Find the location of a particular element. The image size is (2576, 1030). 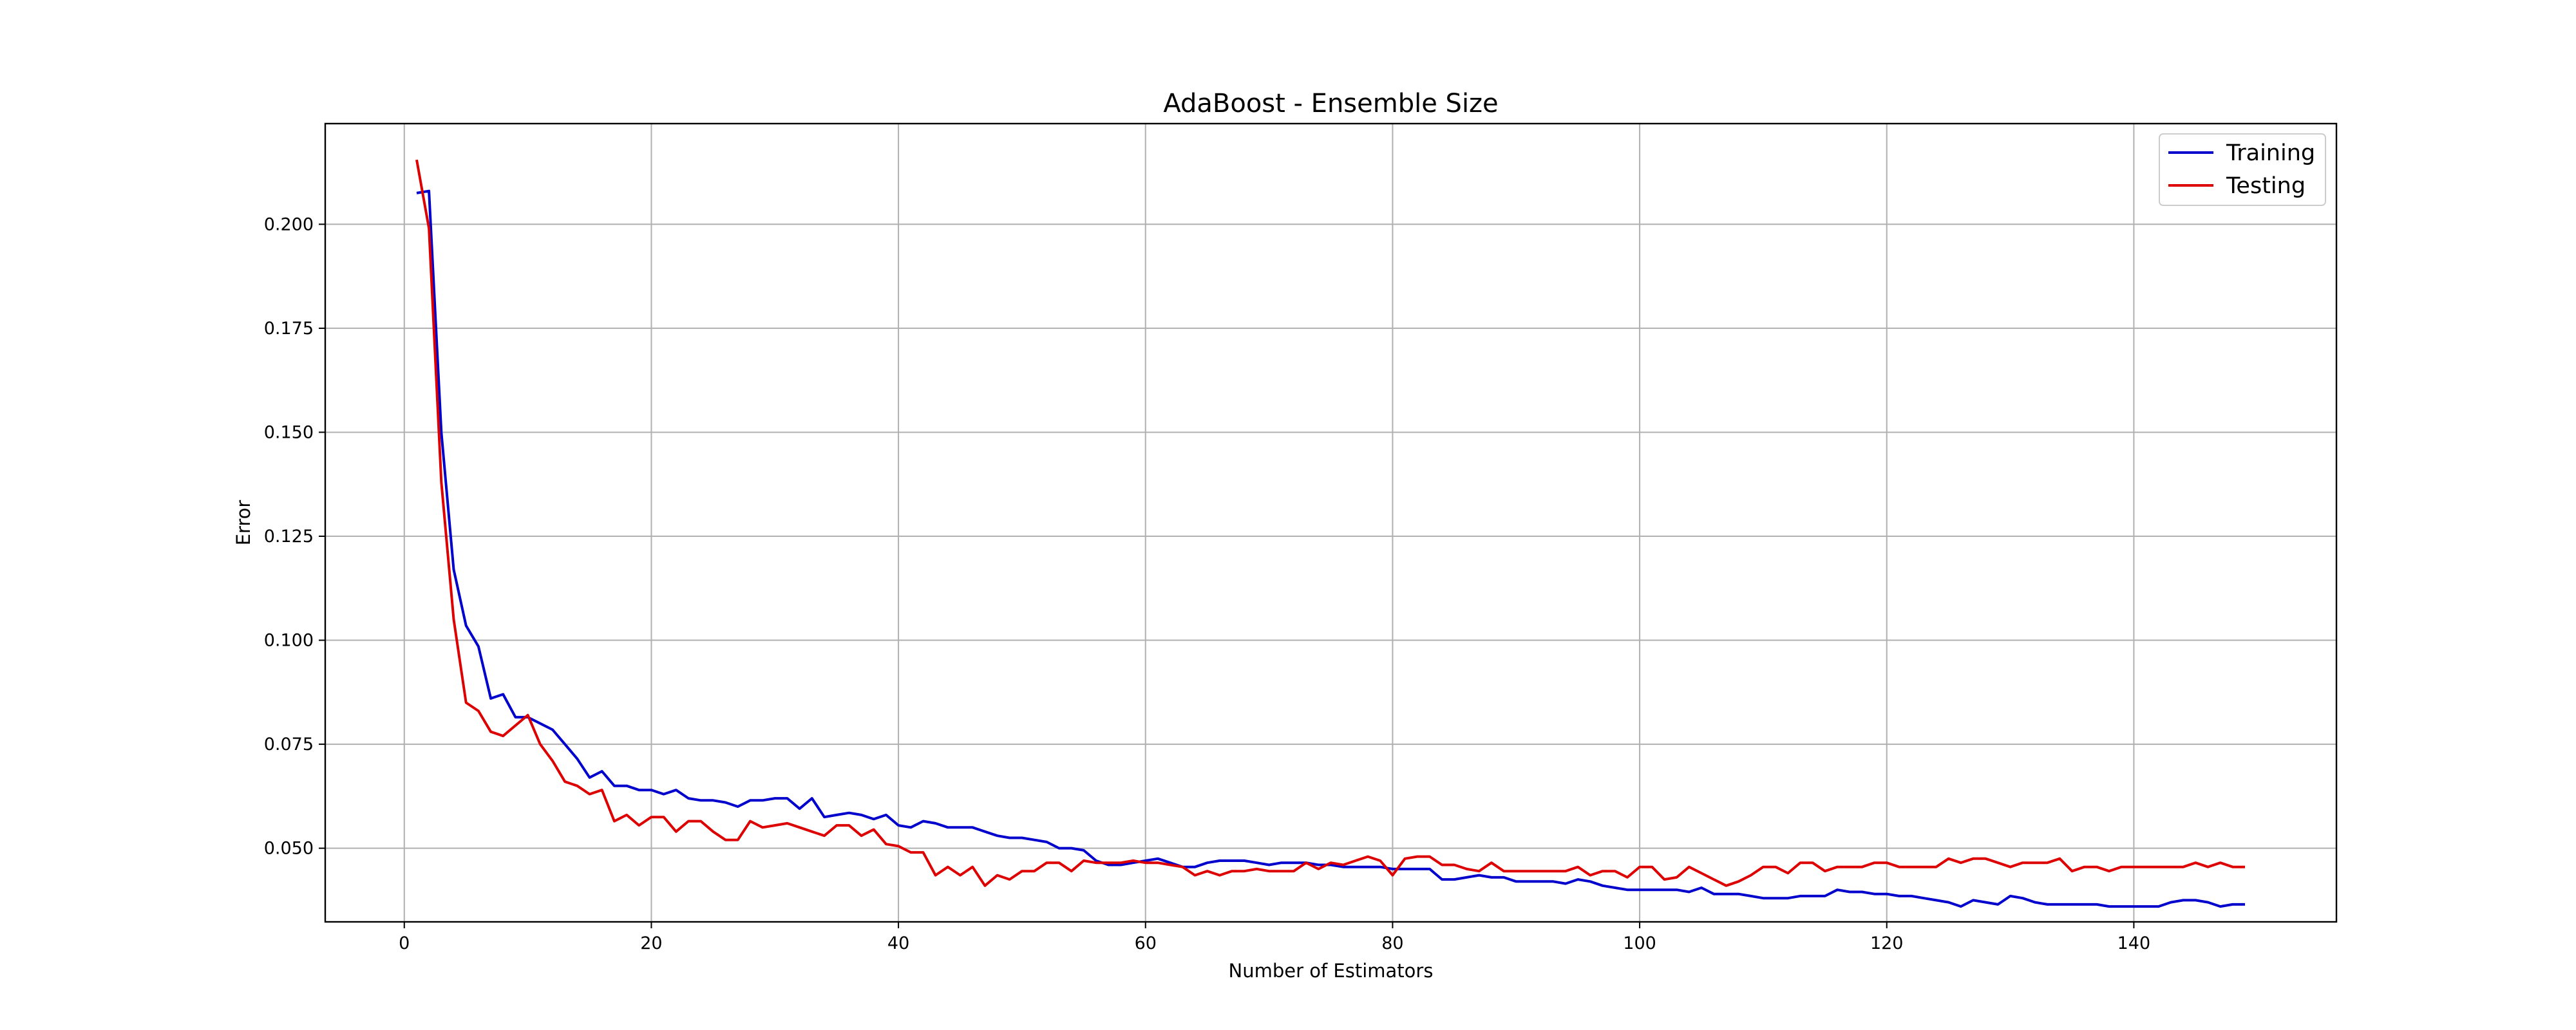

y-tick-label: 0.100 is located at coordinates (289, 641).